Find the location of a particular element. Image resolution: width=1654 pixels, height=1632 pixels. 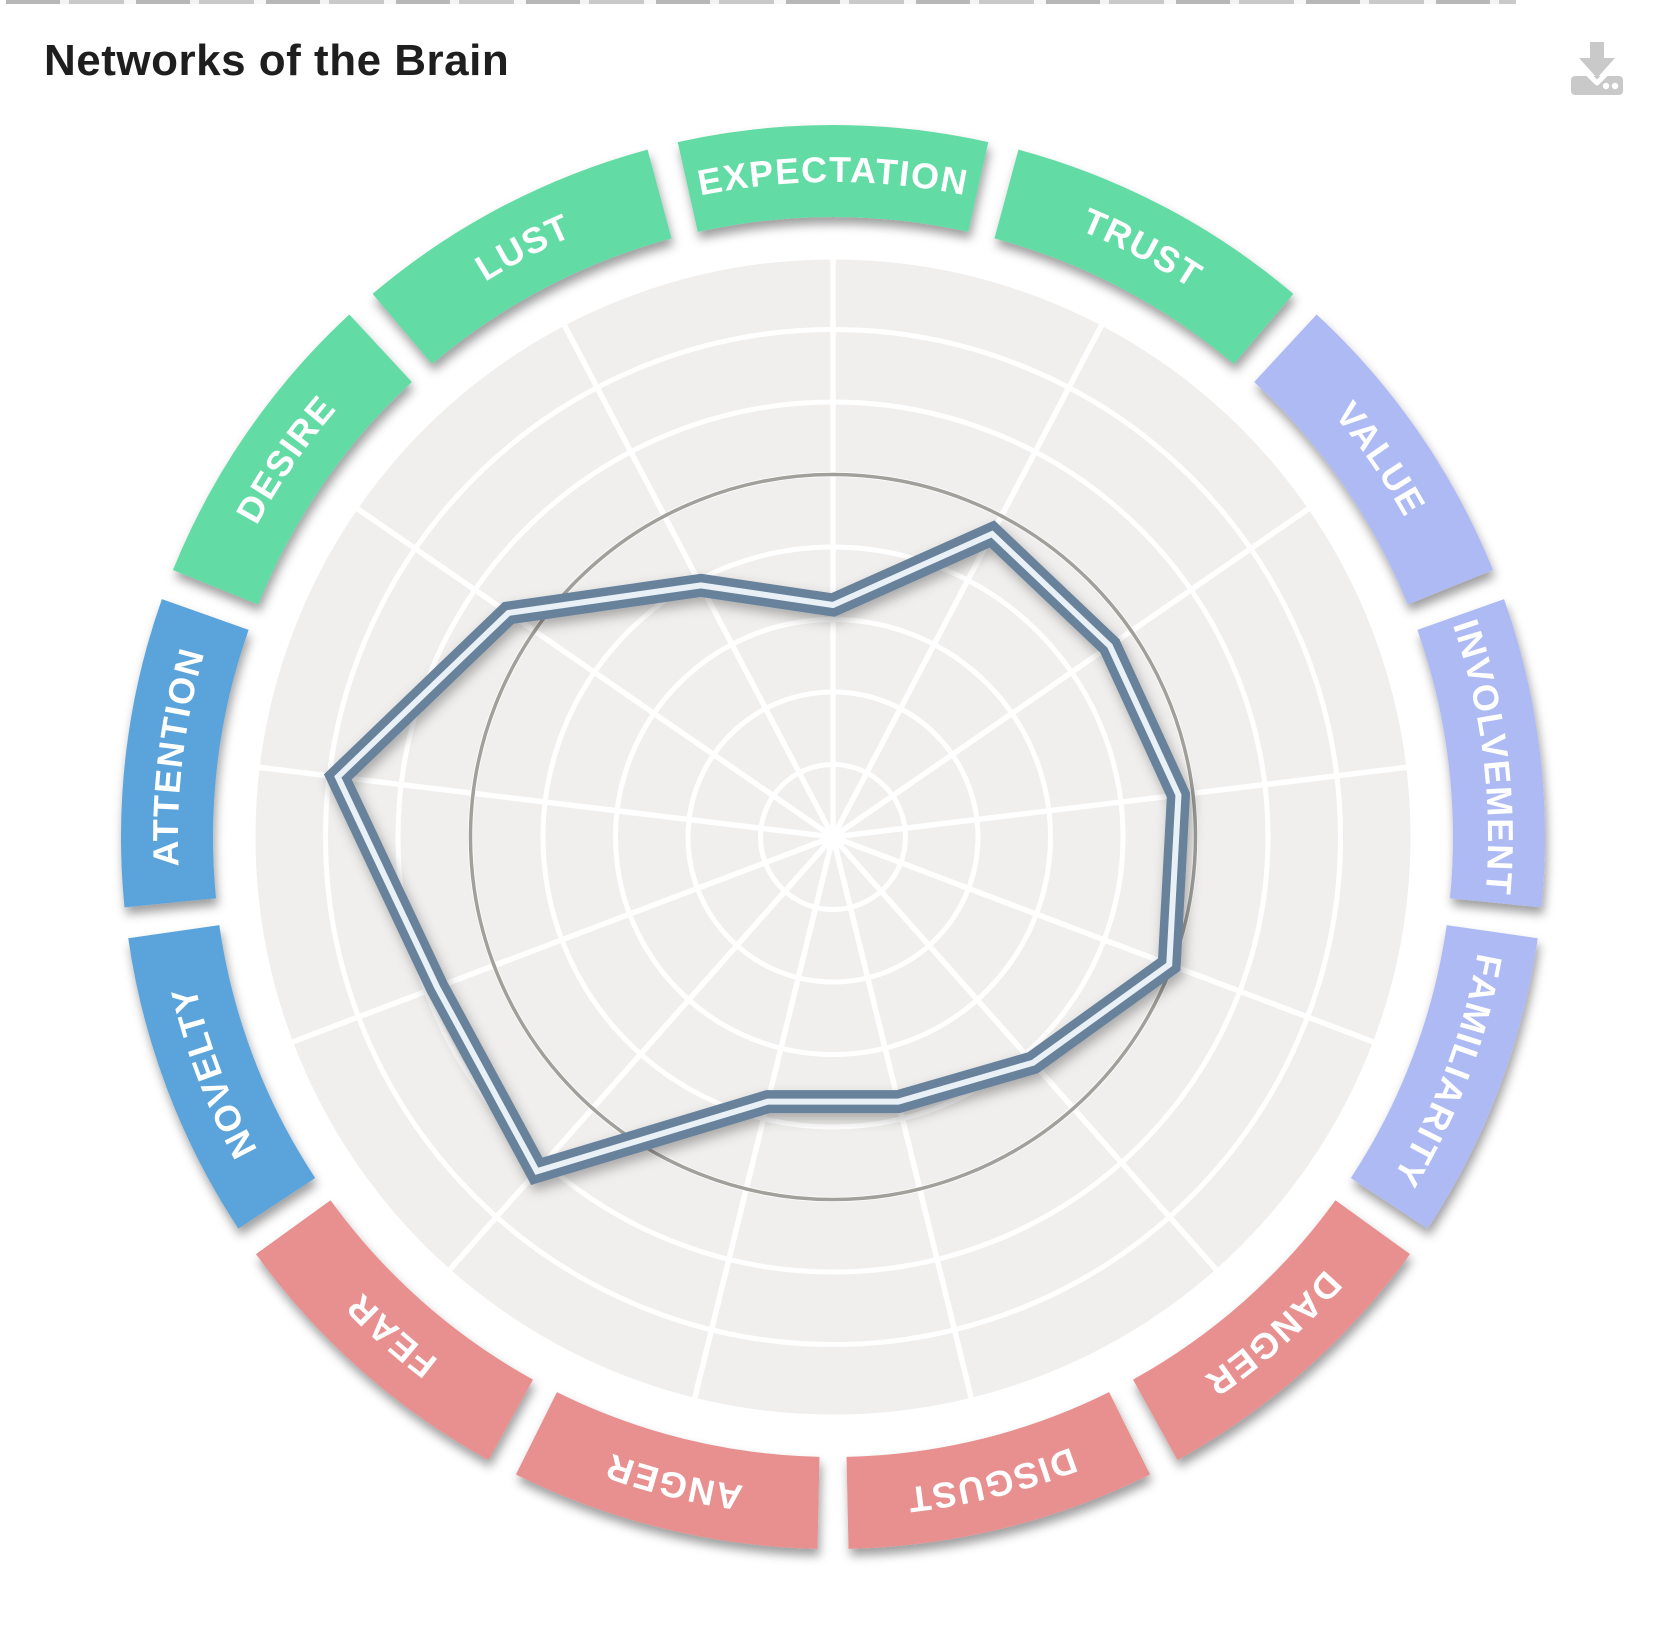

segment-trust is located at coordinates (1144, 257).